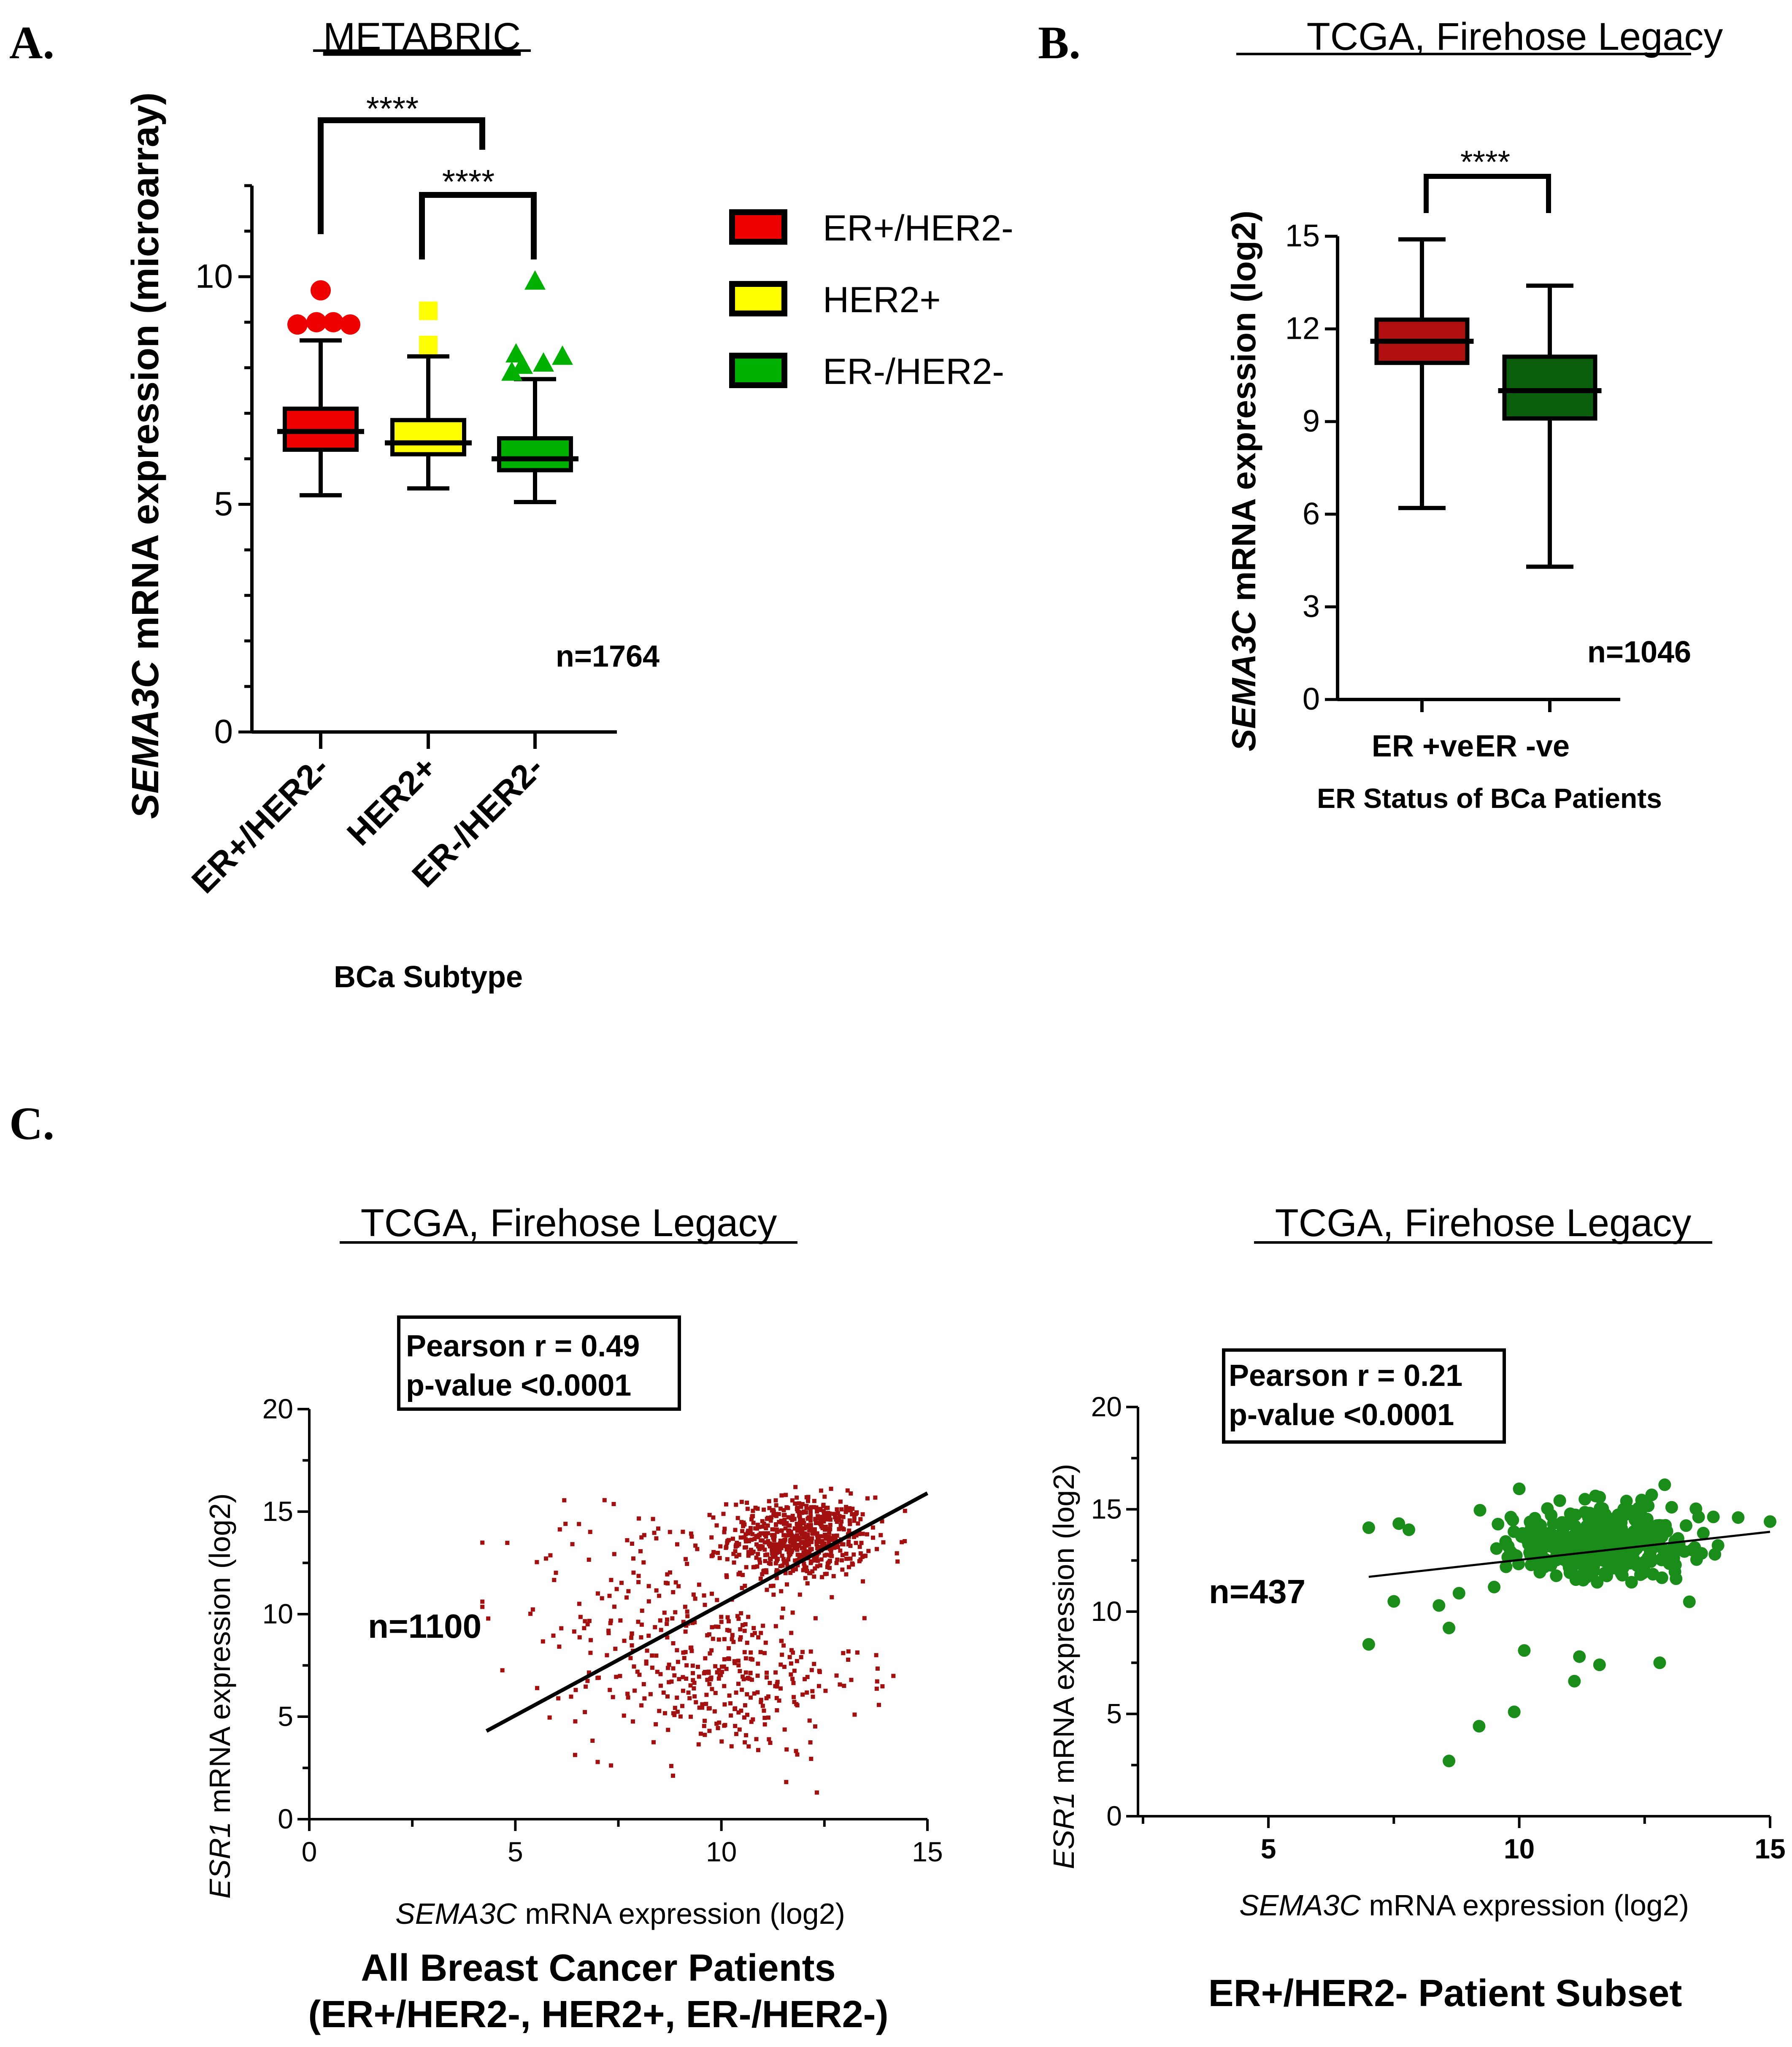 This screenshot has width=1792, height=2047. Describe the element at coordinates (424, 1626) in the screenshot. I see `panel-c1-n-label: n=1100` at that location.